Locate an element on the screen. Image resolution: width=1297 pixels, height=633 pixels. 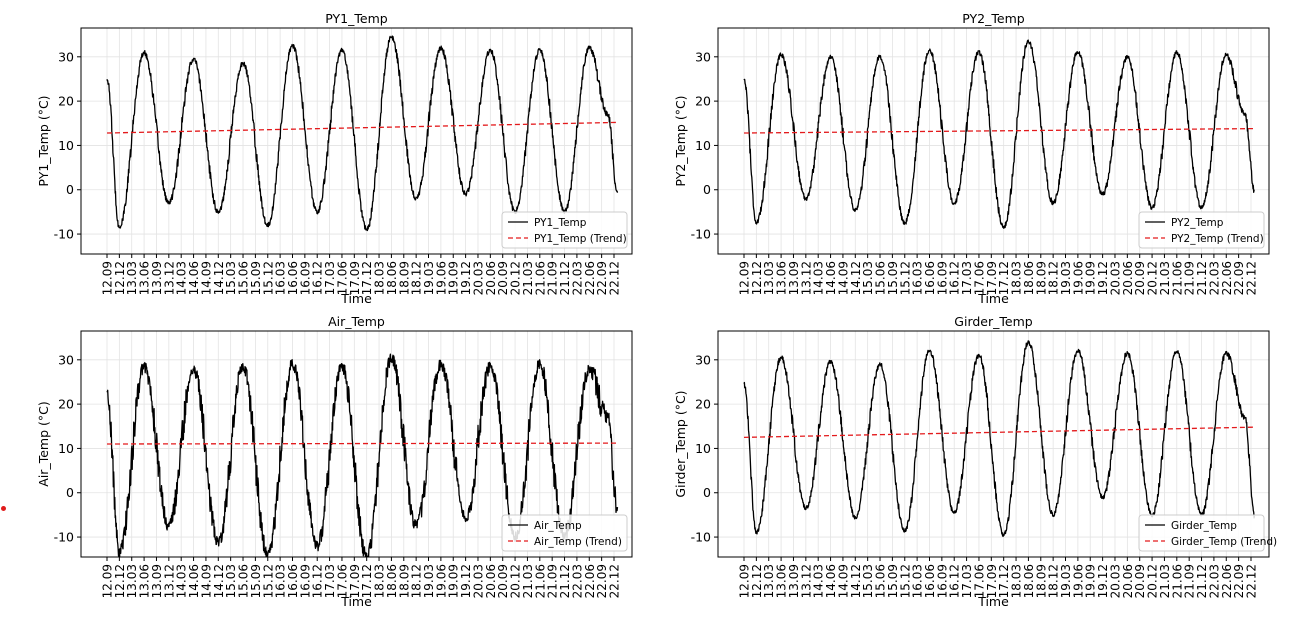
x-tick-label: 17.03 is located at coordinates (967, 581).